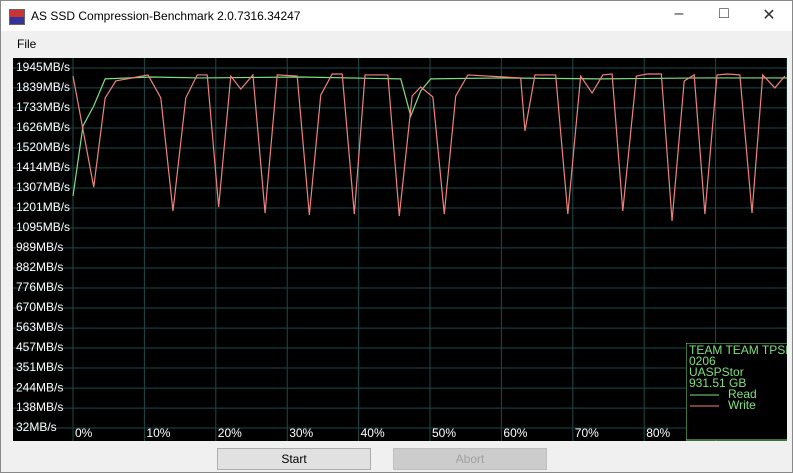  What do you see at coordinates (43, 87) in the screenshot?
I see `y-tick-label: 1839MB/s` at bounding box center [43, 87].